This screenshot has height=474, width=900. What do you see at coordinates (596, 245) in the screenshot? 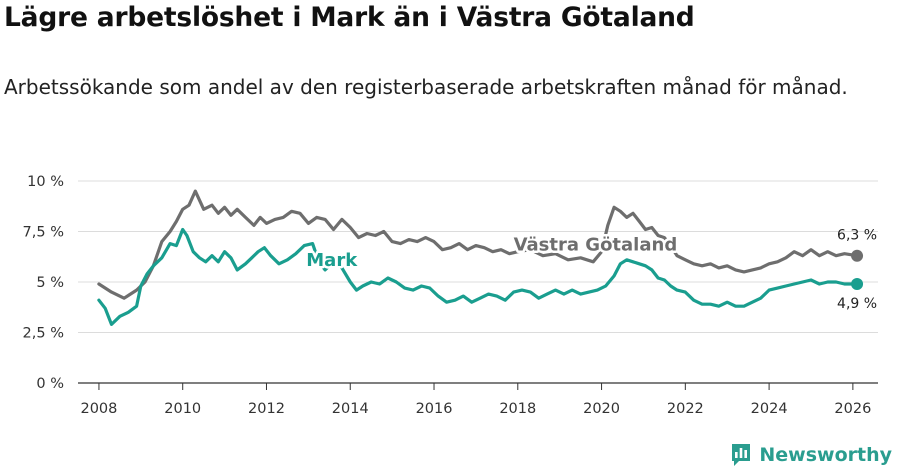
I see `series-label-vastra-gotaland: Västra Götaland` at bounding box center [596, 245].